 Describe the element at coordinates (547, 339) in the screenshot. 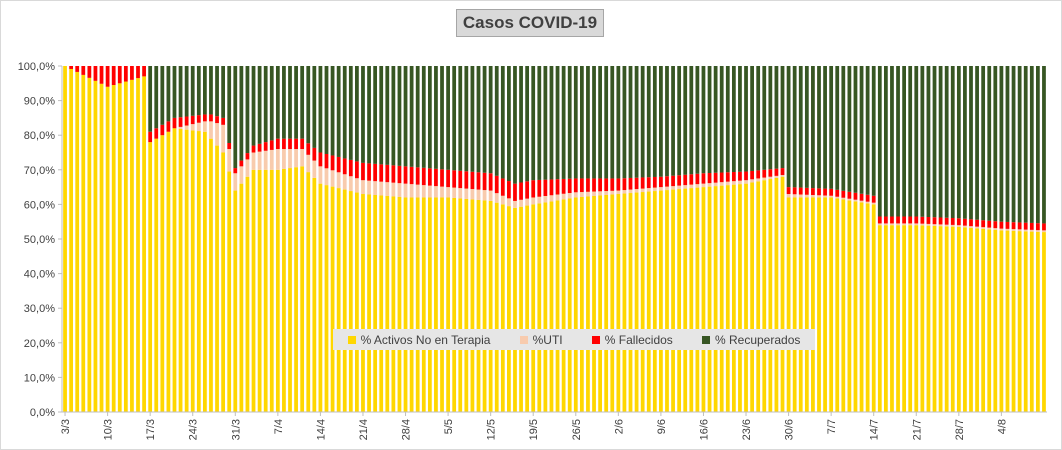

I see `legend-label-uti: %UTI` at that location.